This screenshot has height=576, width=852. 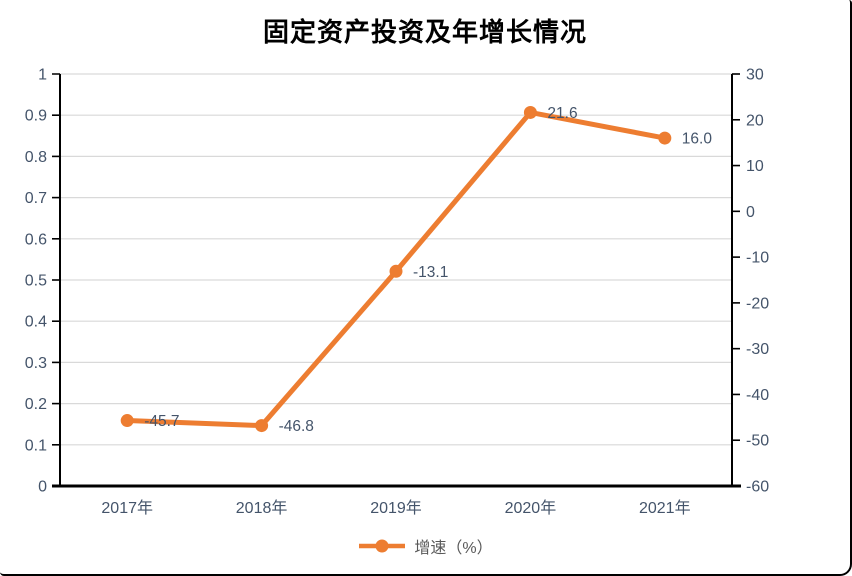 I want to click on left-axis-tick-label: 0.1, so click(x=36, y=445).